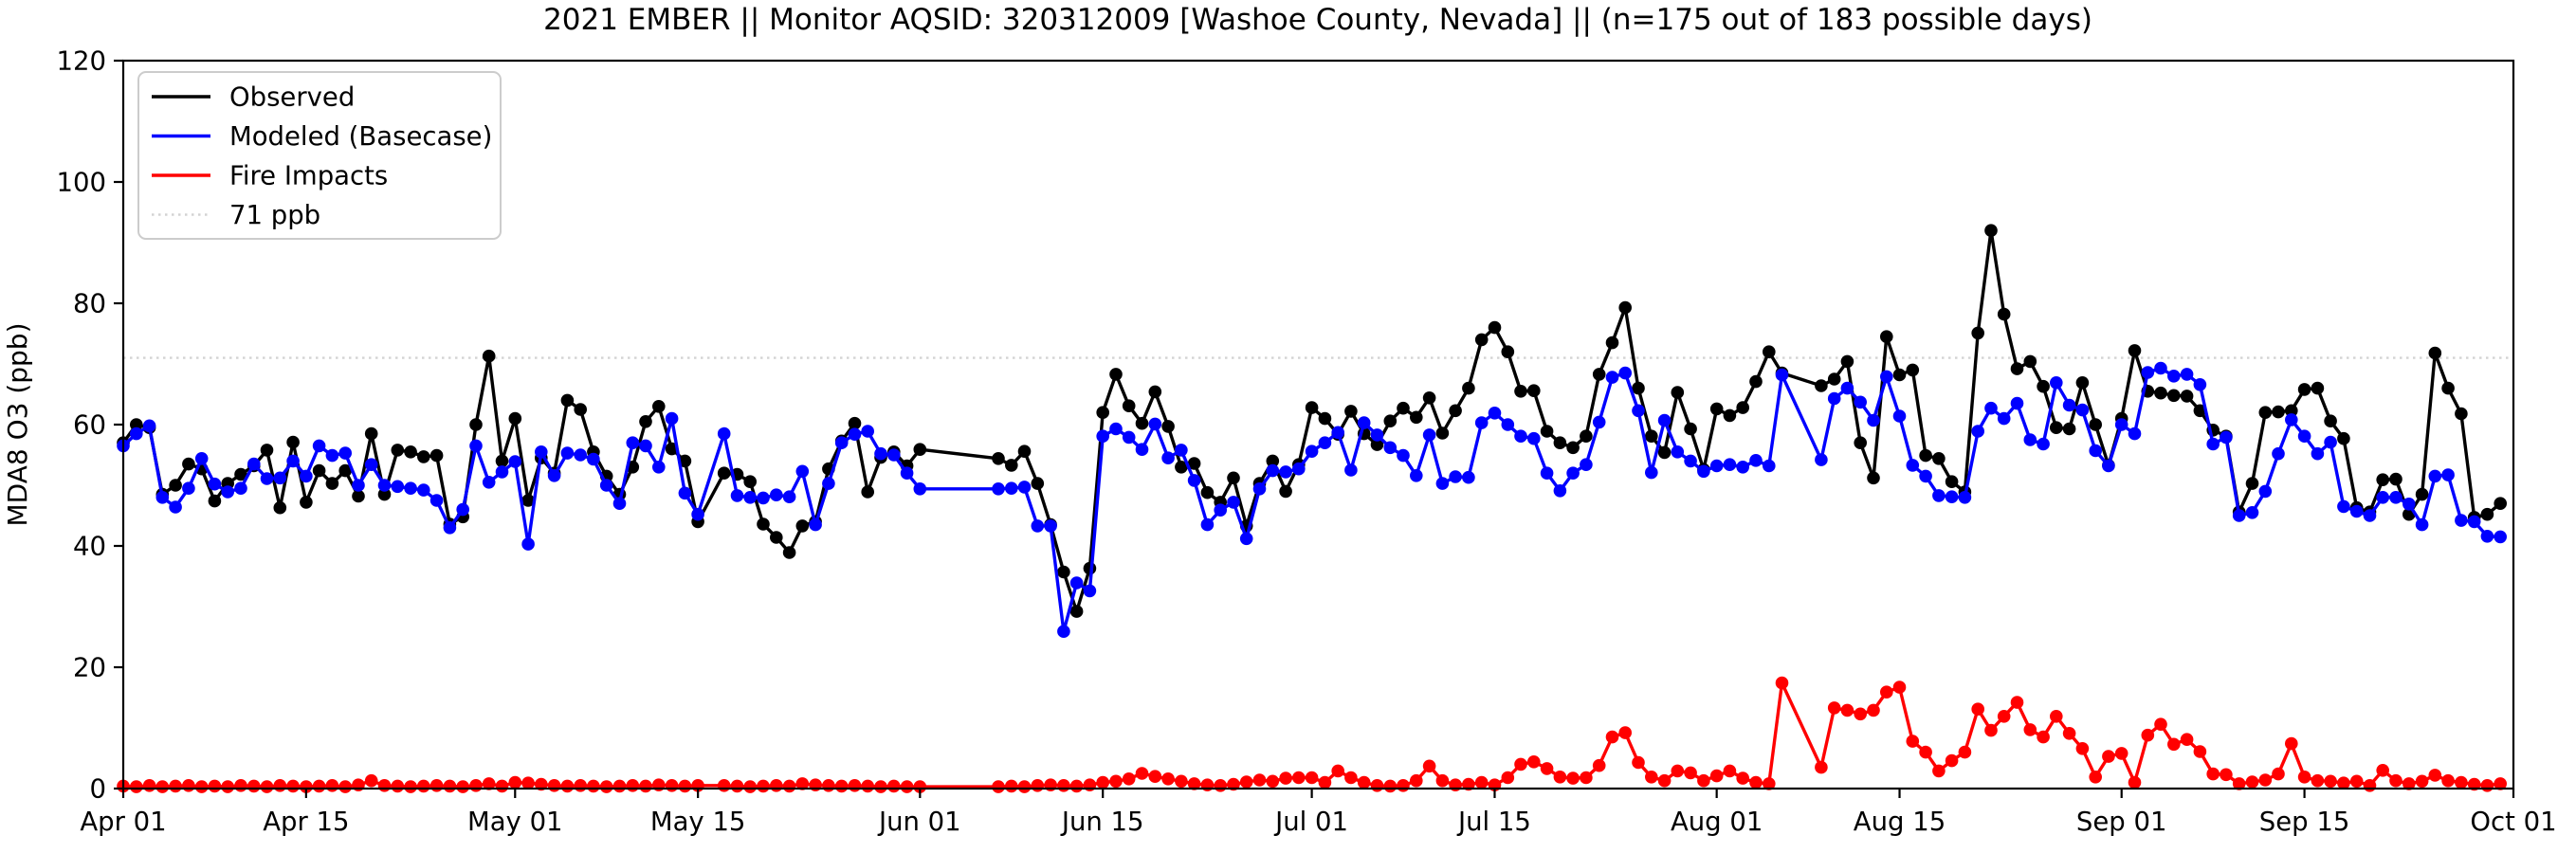  Describe the element at coordinates (360, 136) in the screenshot. I see `legend-label-2: Modeled (Basecase)` at that location.